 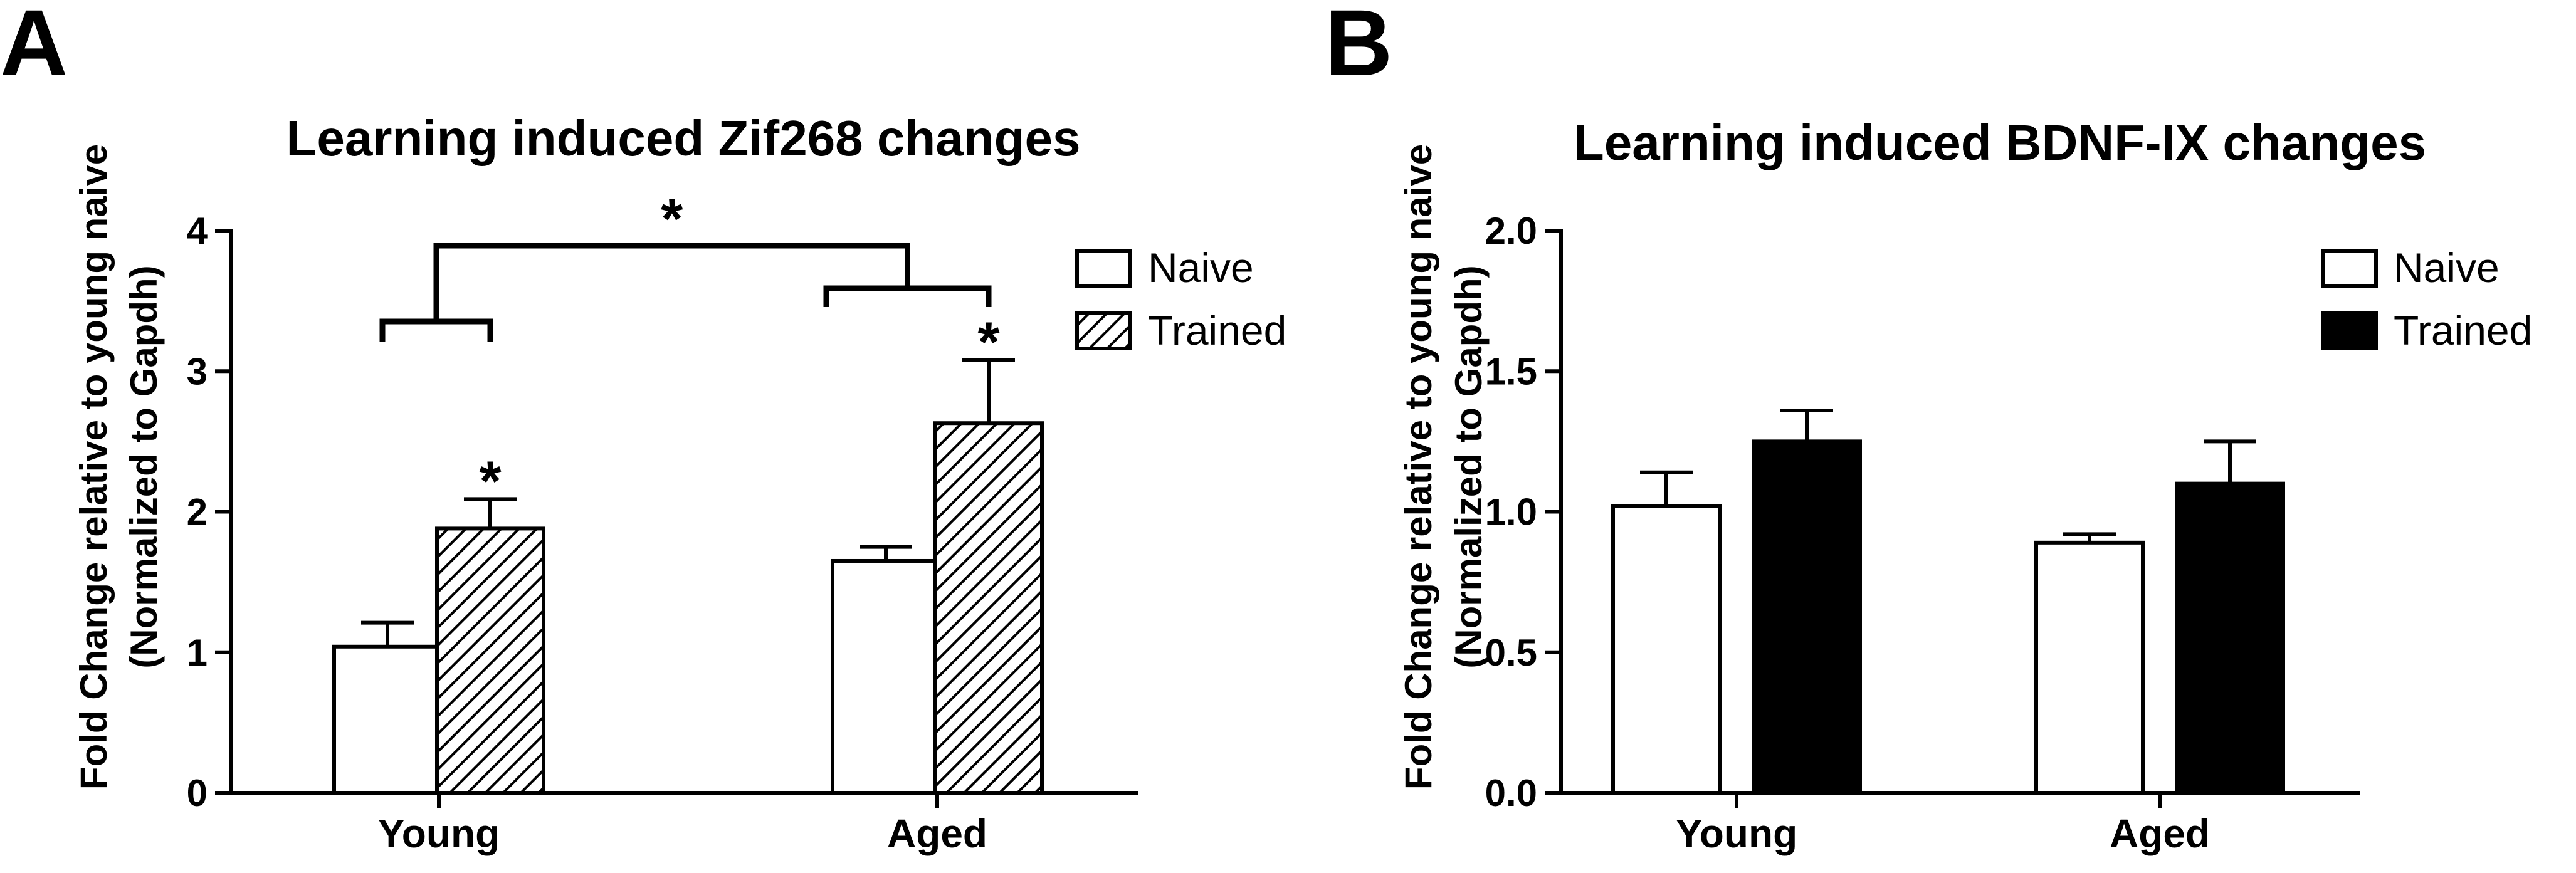 What do you see at coordinates (439, 833) in the screenshot?
I see `x-category-label-a: Young` at bounding box center [439, 833].